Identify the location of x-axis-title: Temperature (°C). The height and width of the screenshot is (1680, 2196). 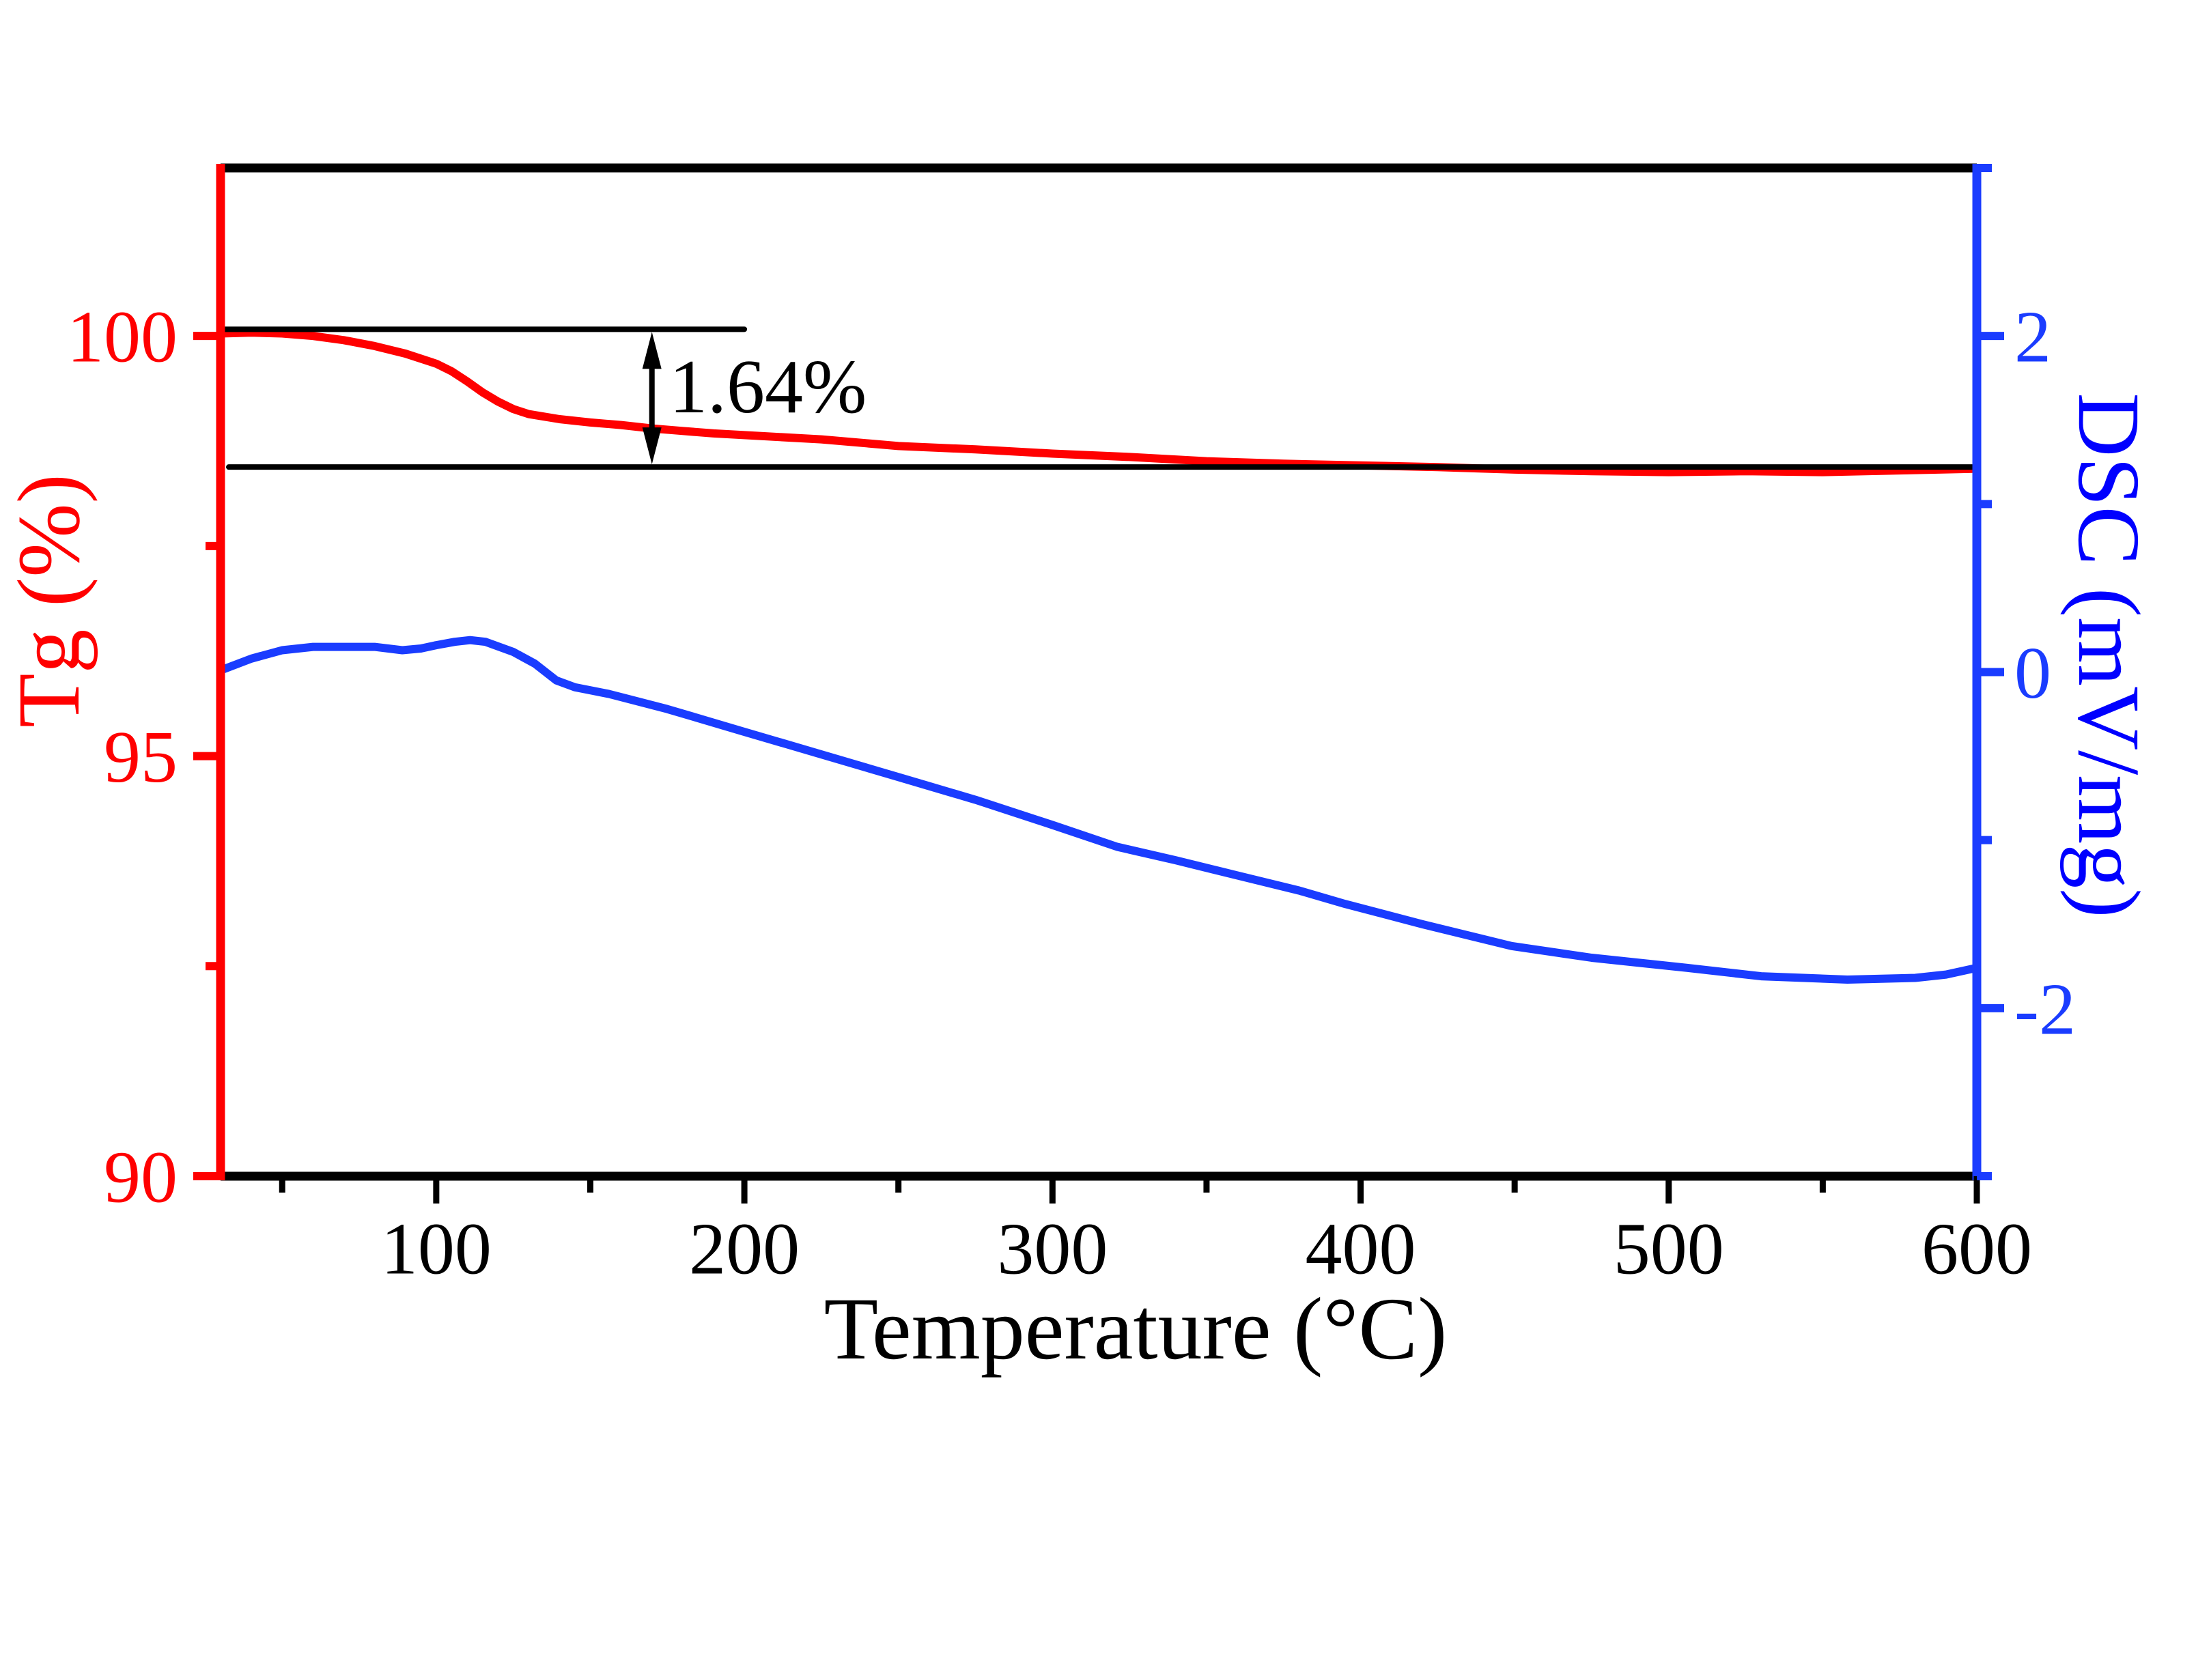
(1136, 1329).